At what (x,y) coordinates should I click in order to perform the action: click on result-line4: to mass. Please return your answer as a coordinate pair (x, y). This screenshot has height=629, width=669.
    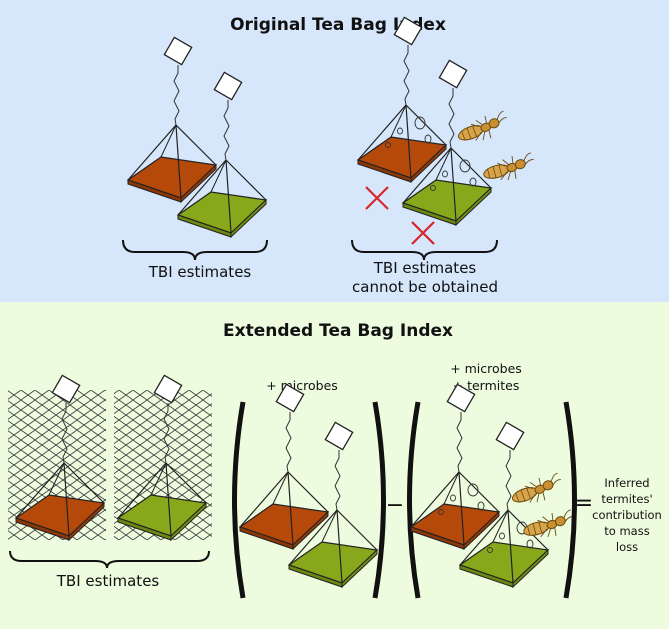
    Looking at the image, I should click on (626, 531).